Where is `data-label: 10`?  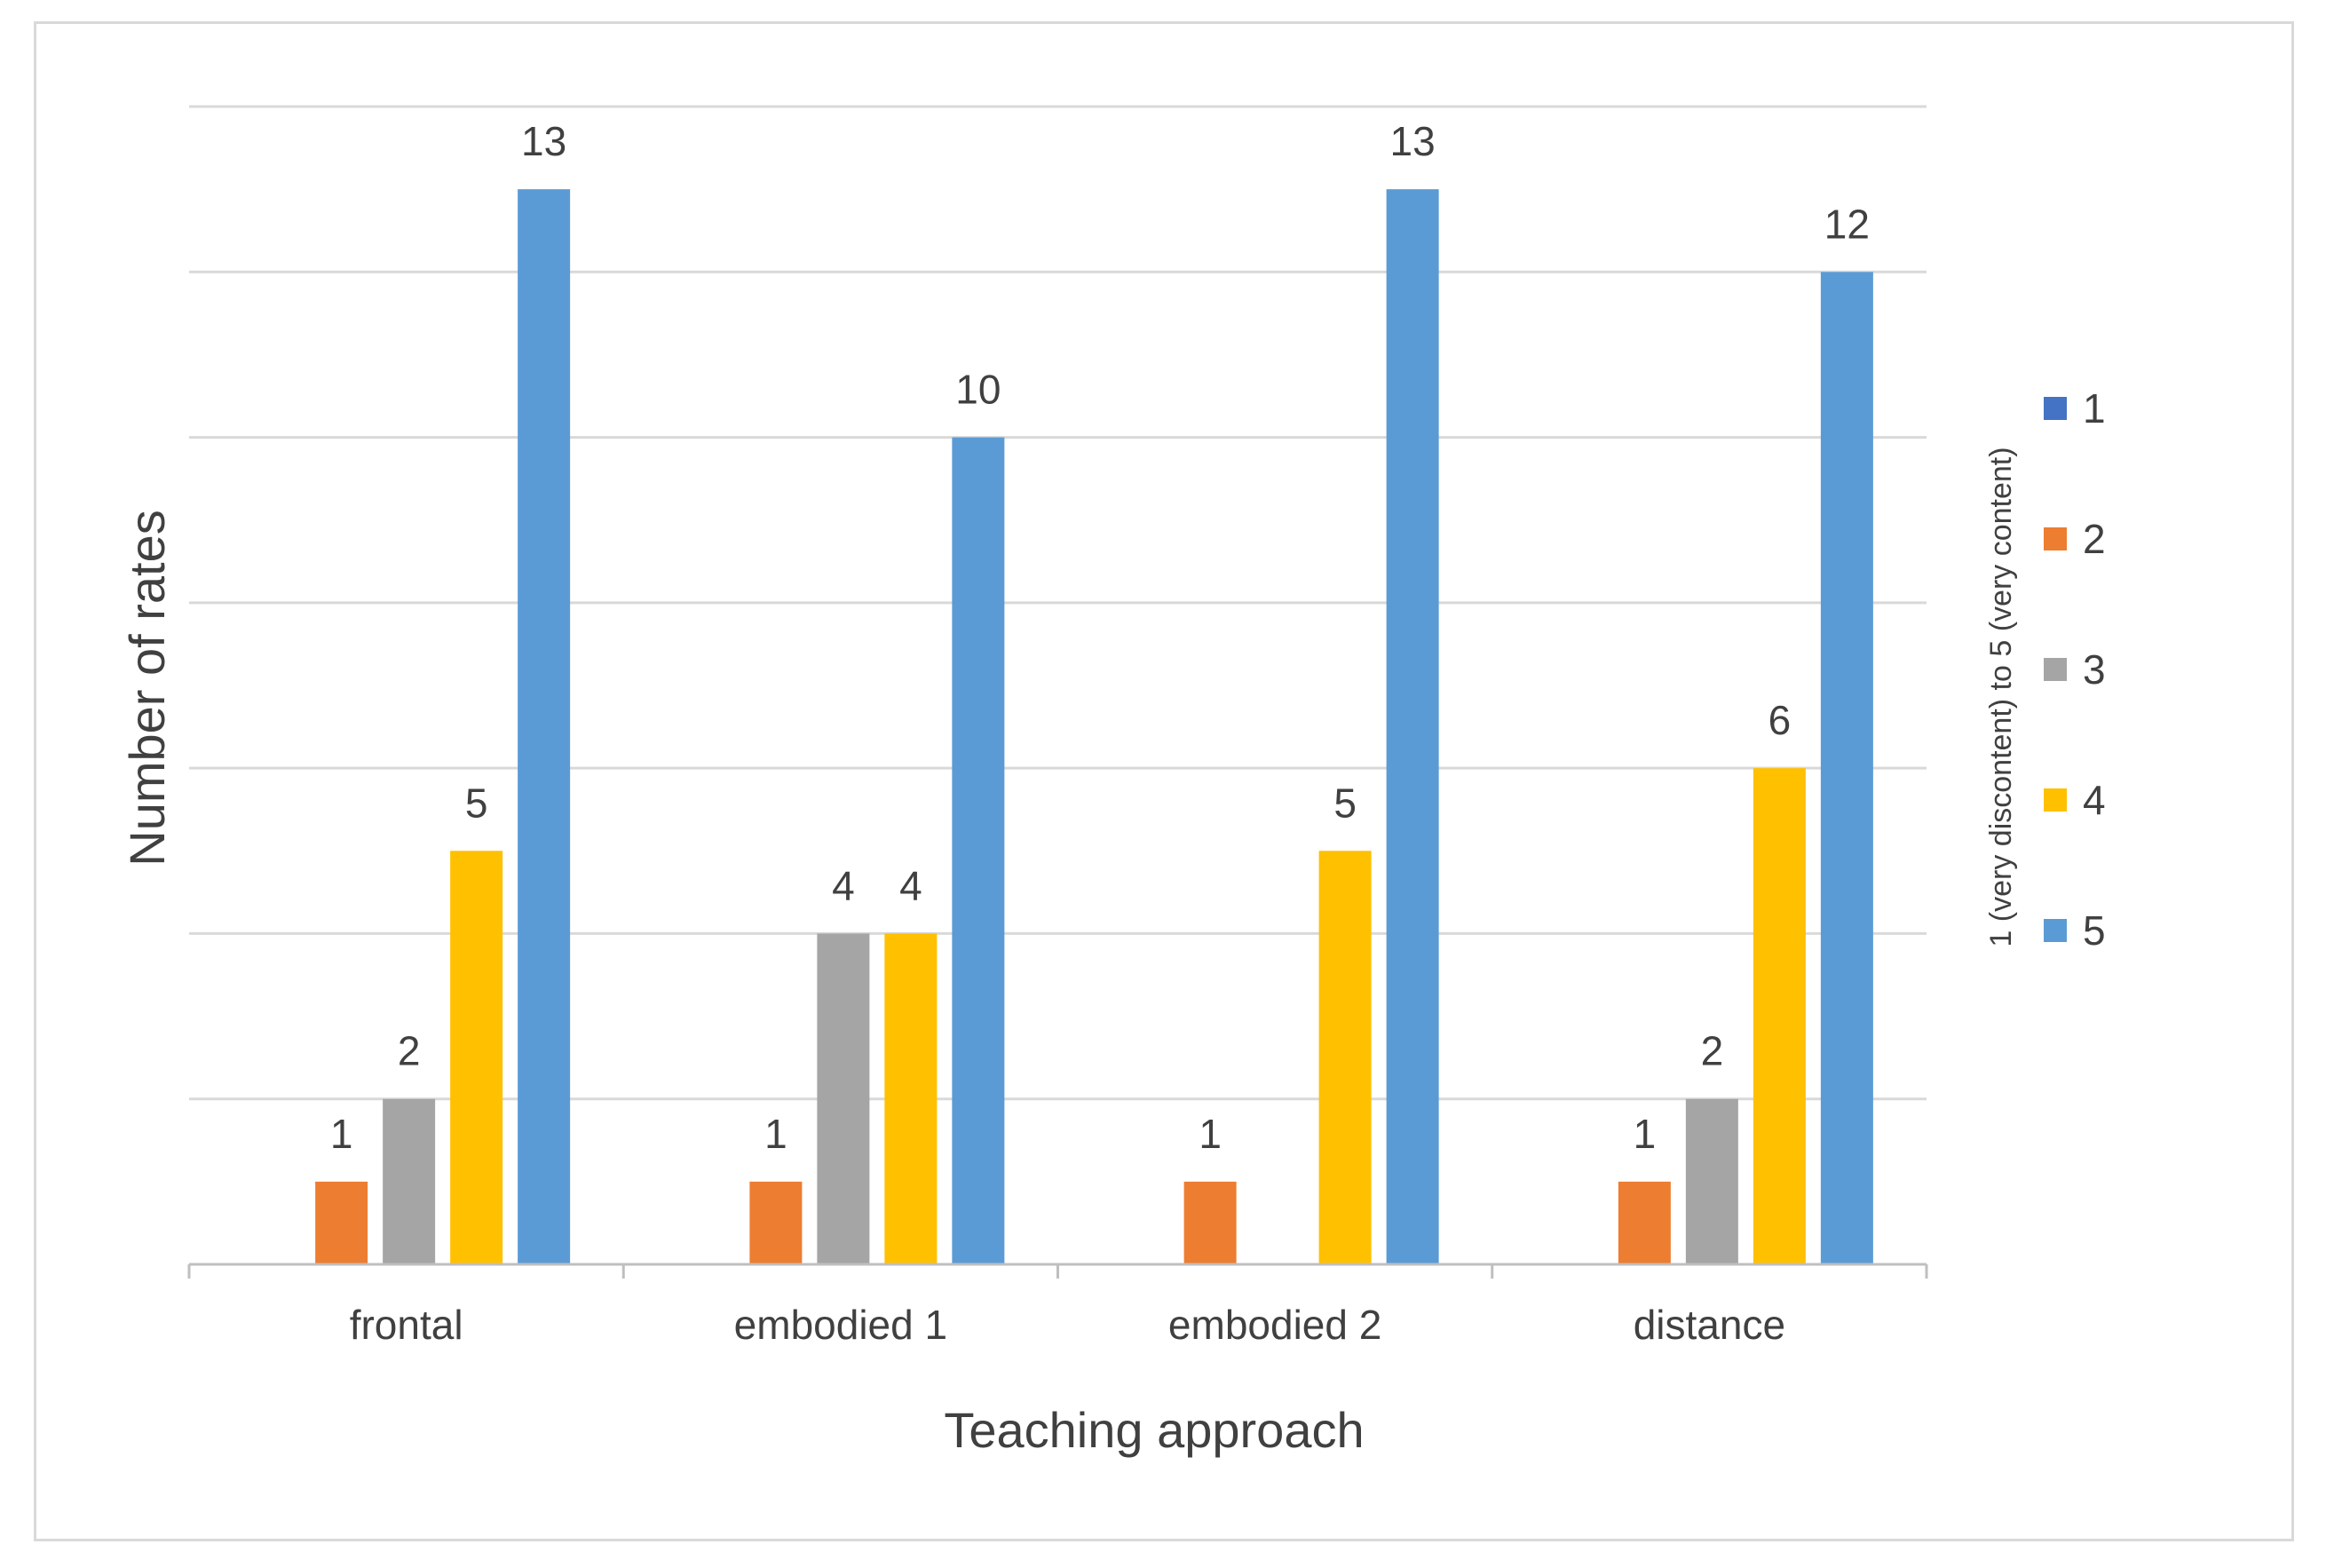 data-label: 10 is located at coordinates (978, 390).